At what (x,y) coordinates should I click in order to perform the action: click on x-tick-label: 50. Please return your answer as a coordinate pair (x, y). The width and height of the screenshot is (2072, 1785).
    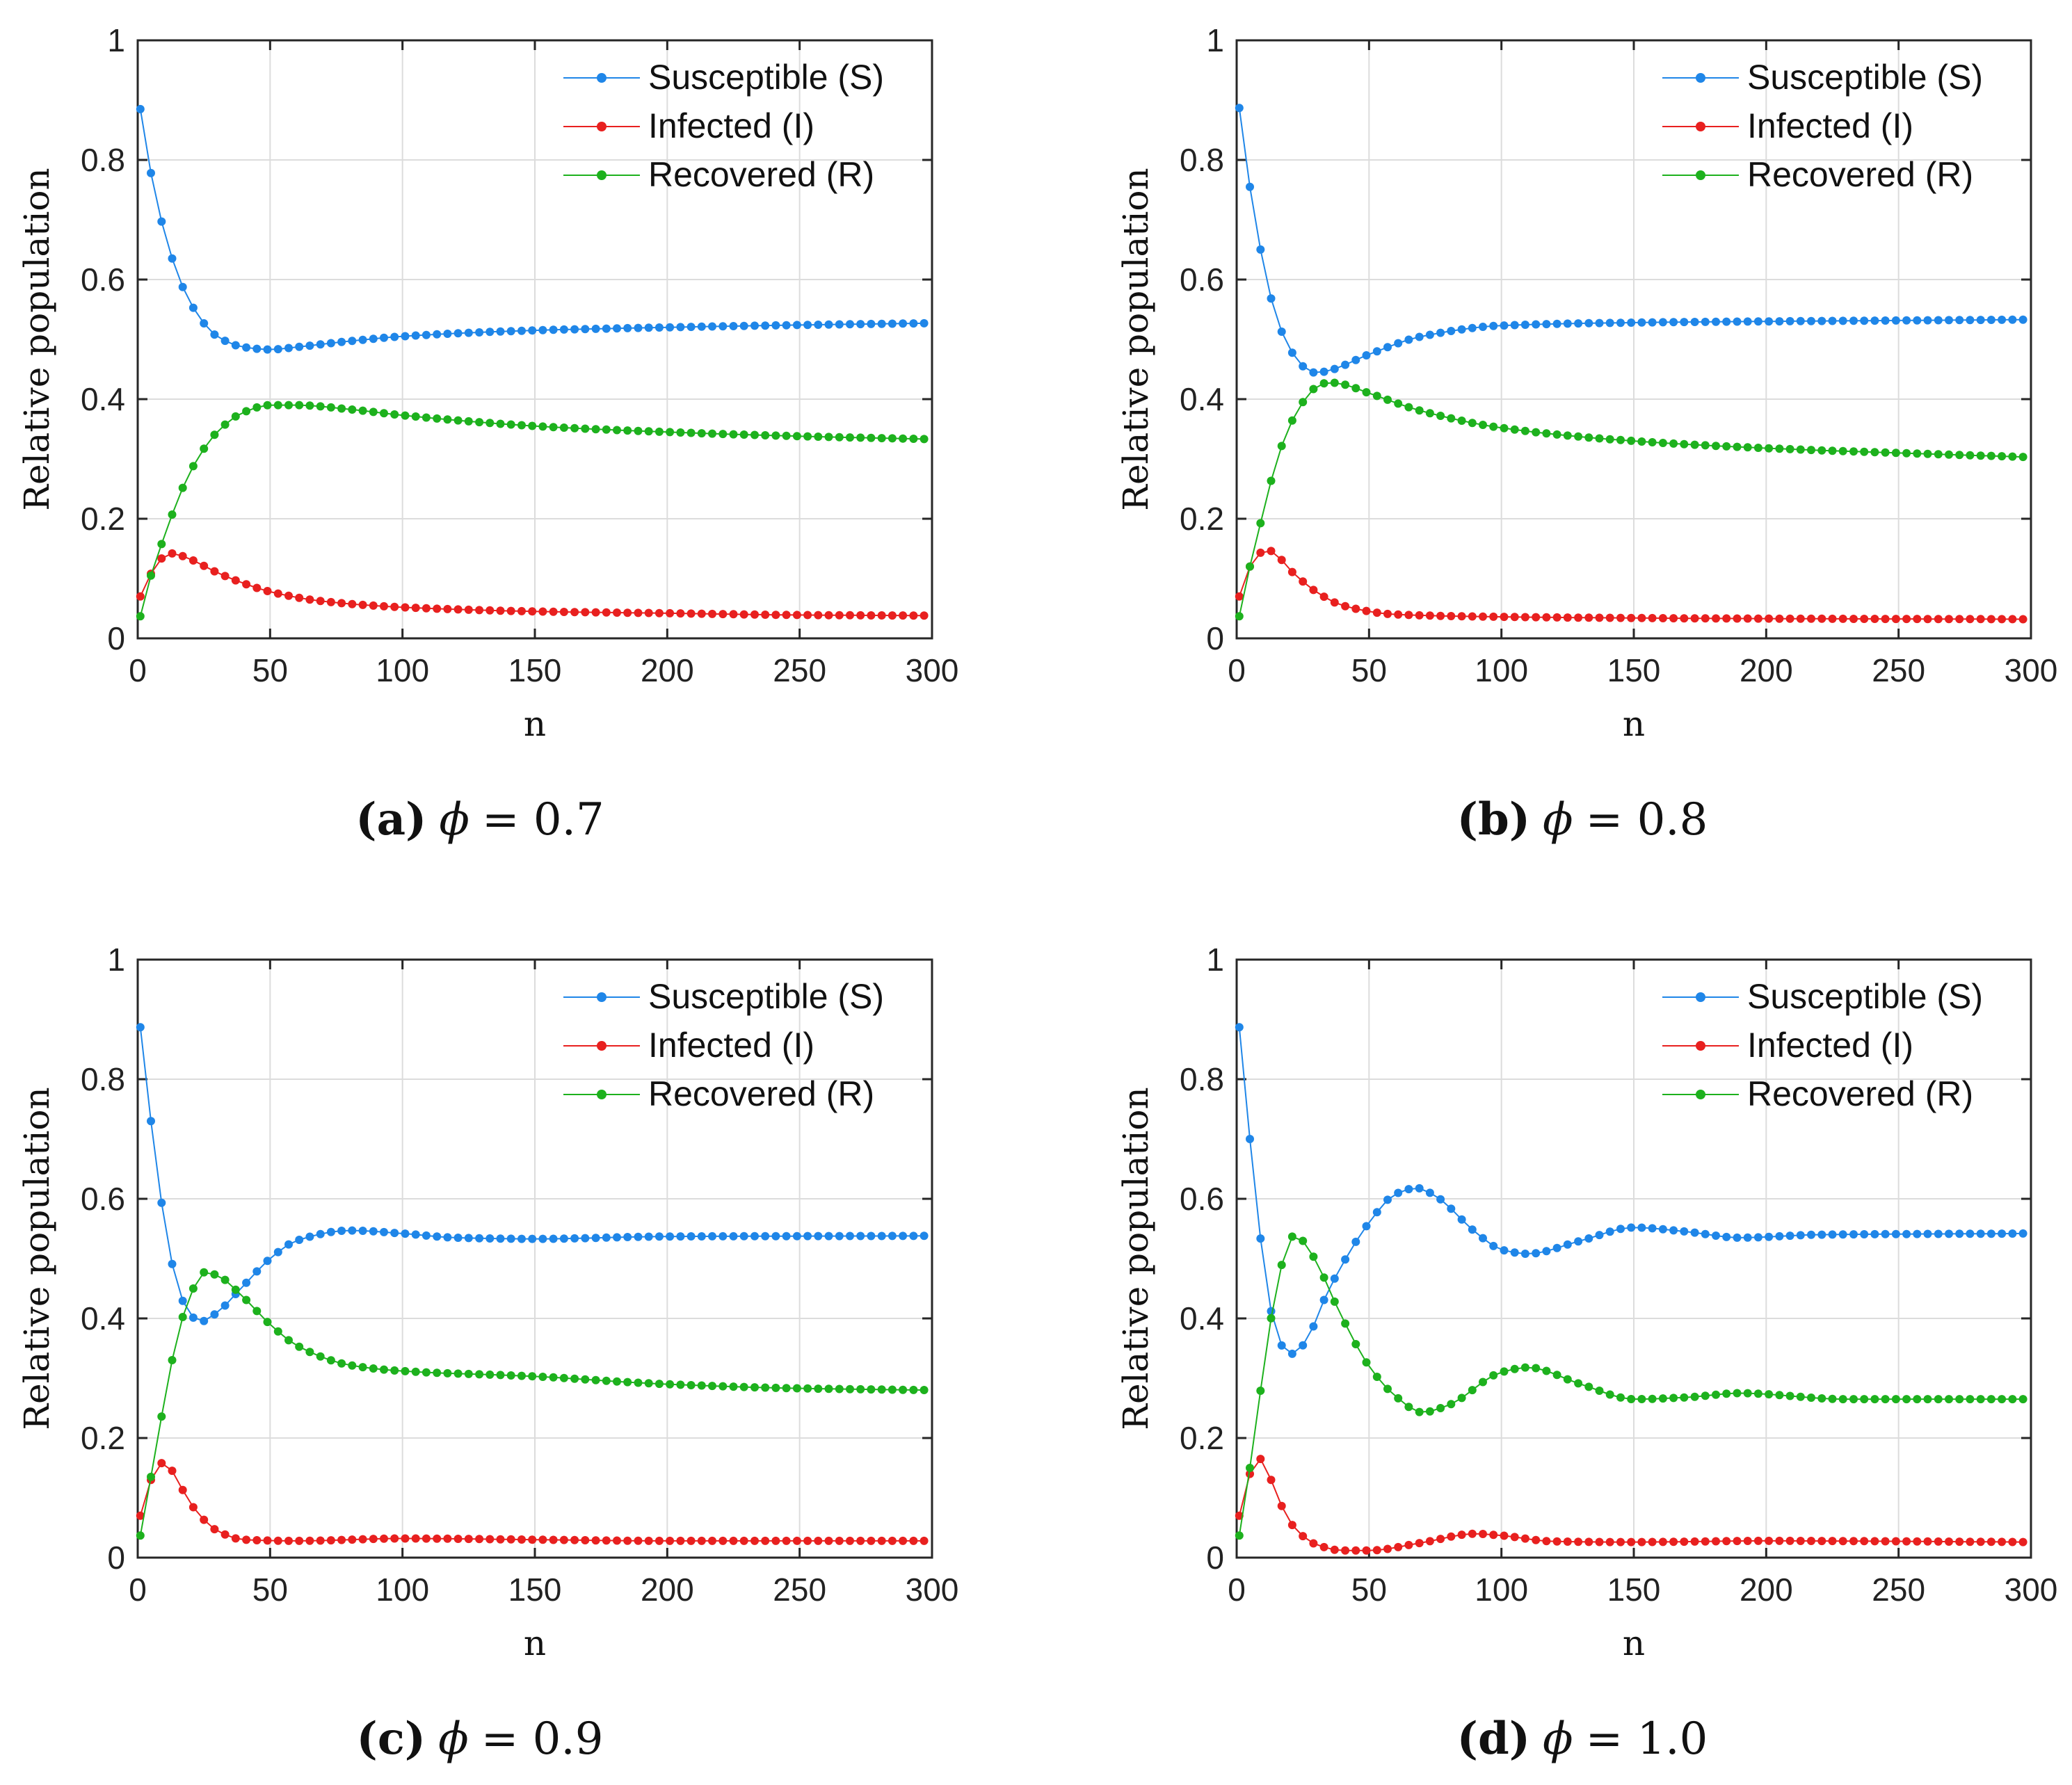
    Looking at the image, I should click on (1369, 670).